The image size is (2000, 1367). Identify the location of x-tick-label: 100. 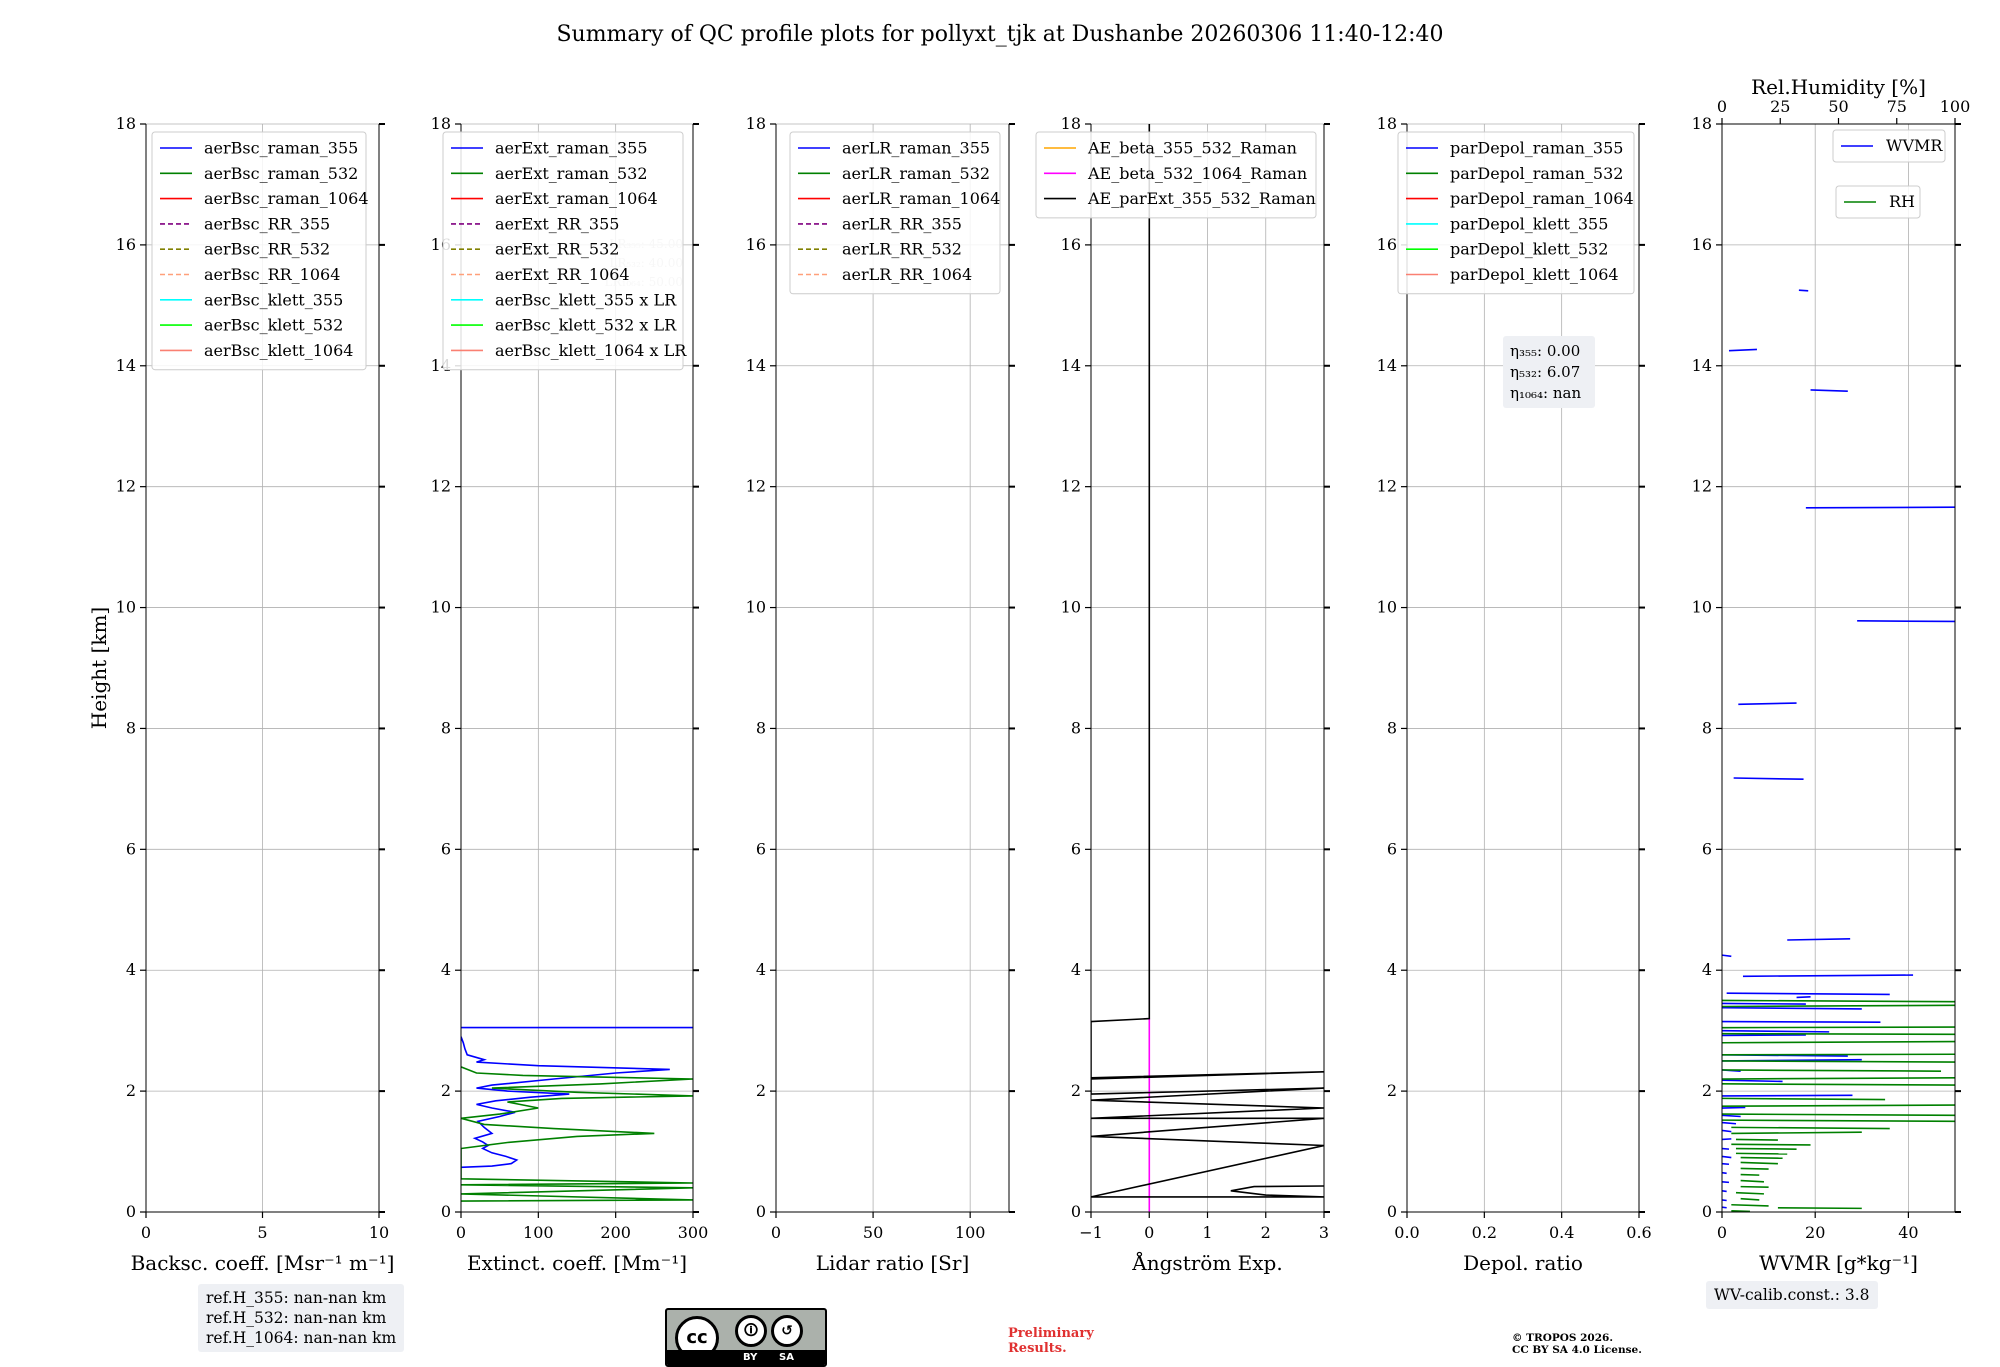
(538, 1232).